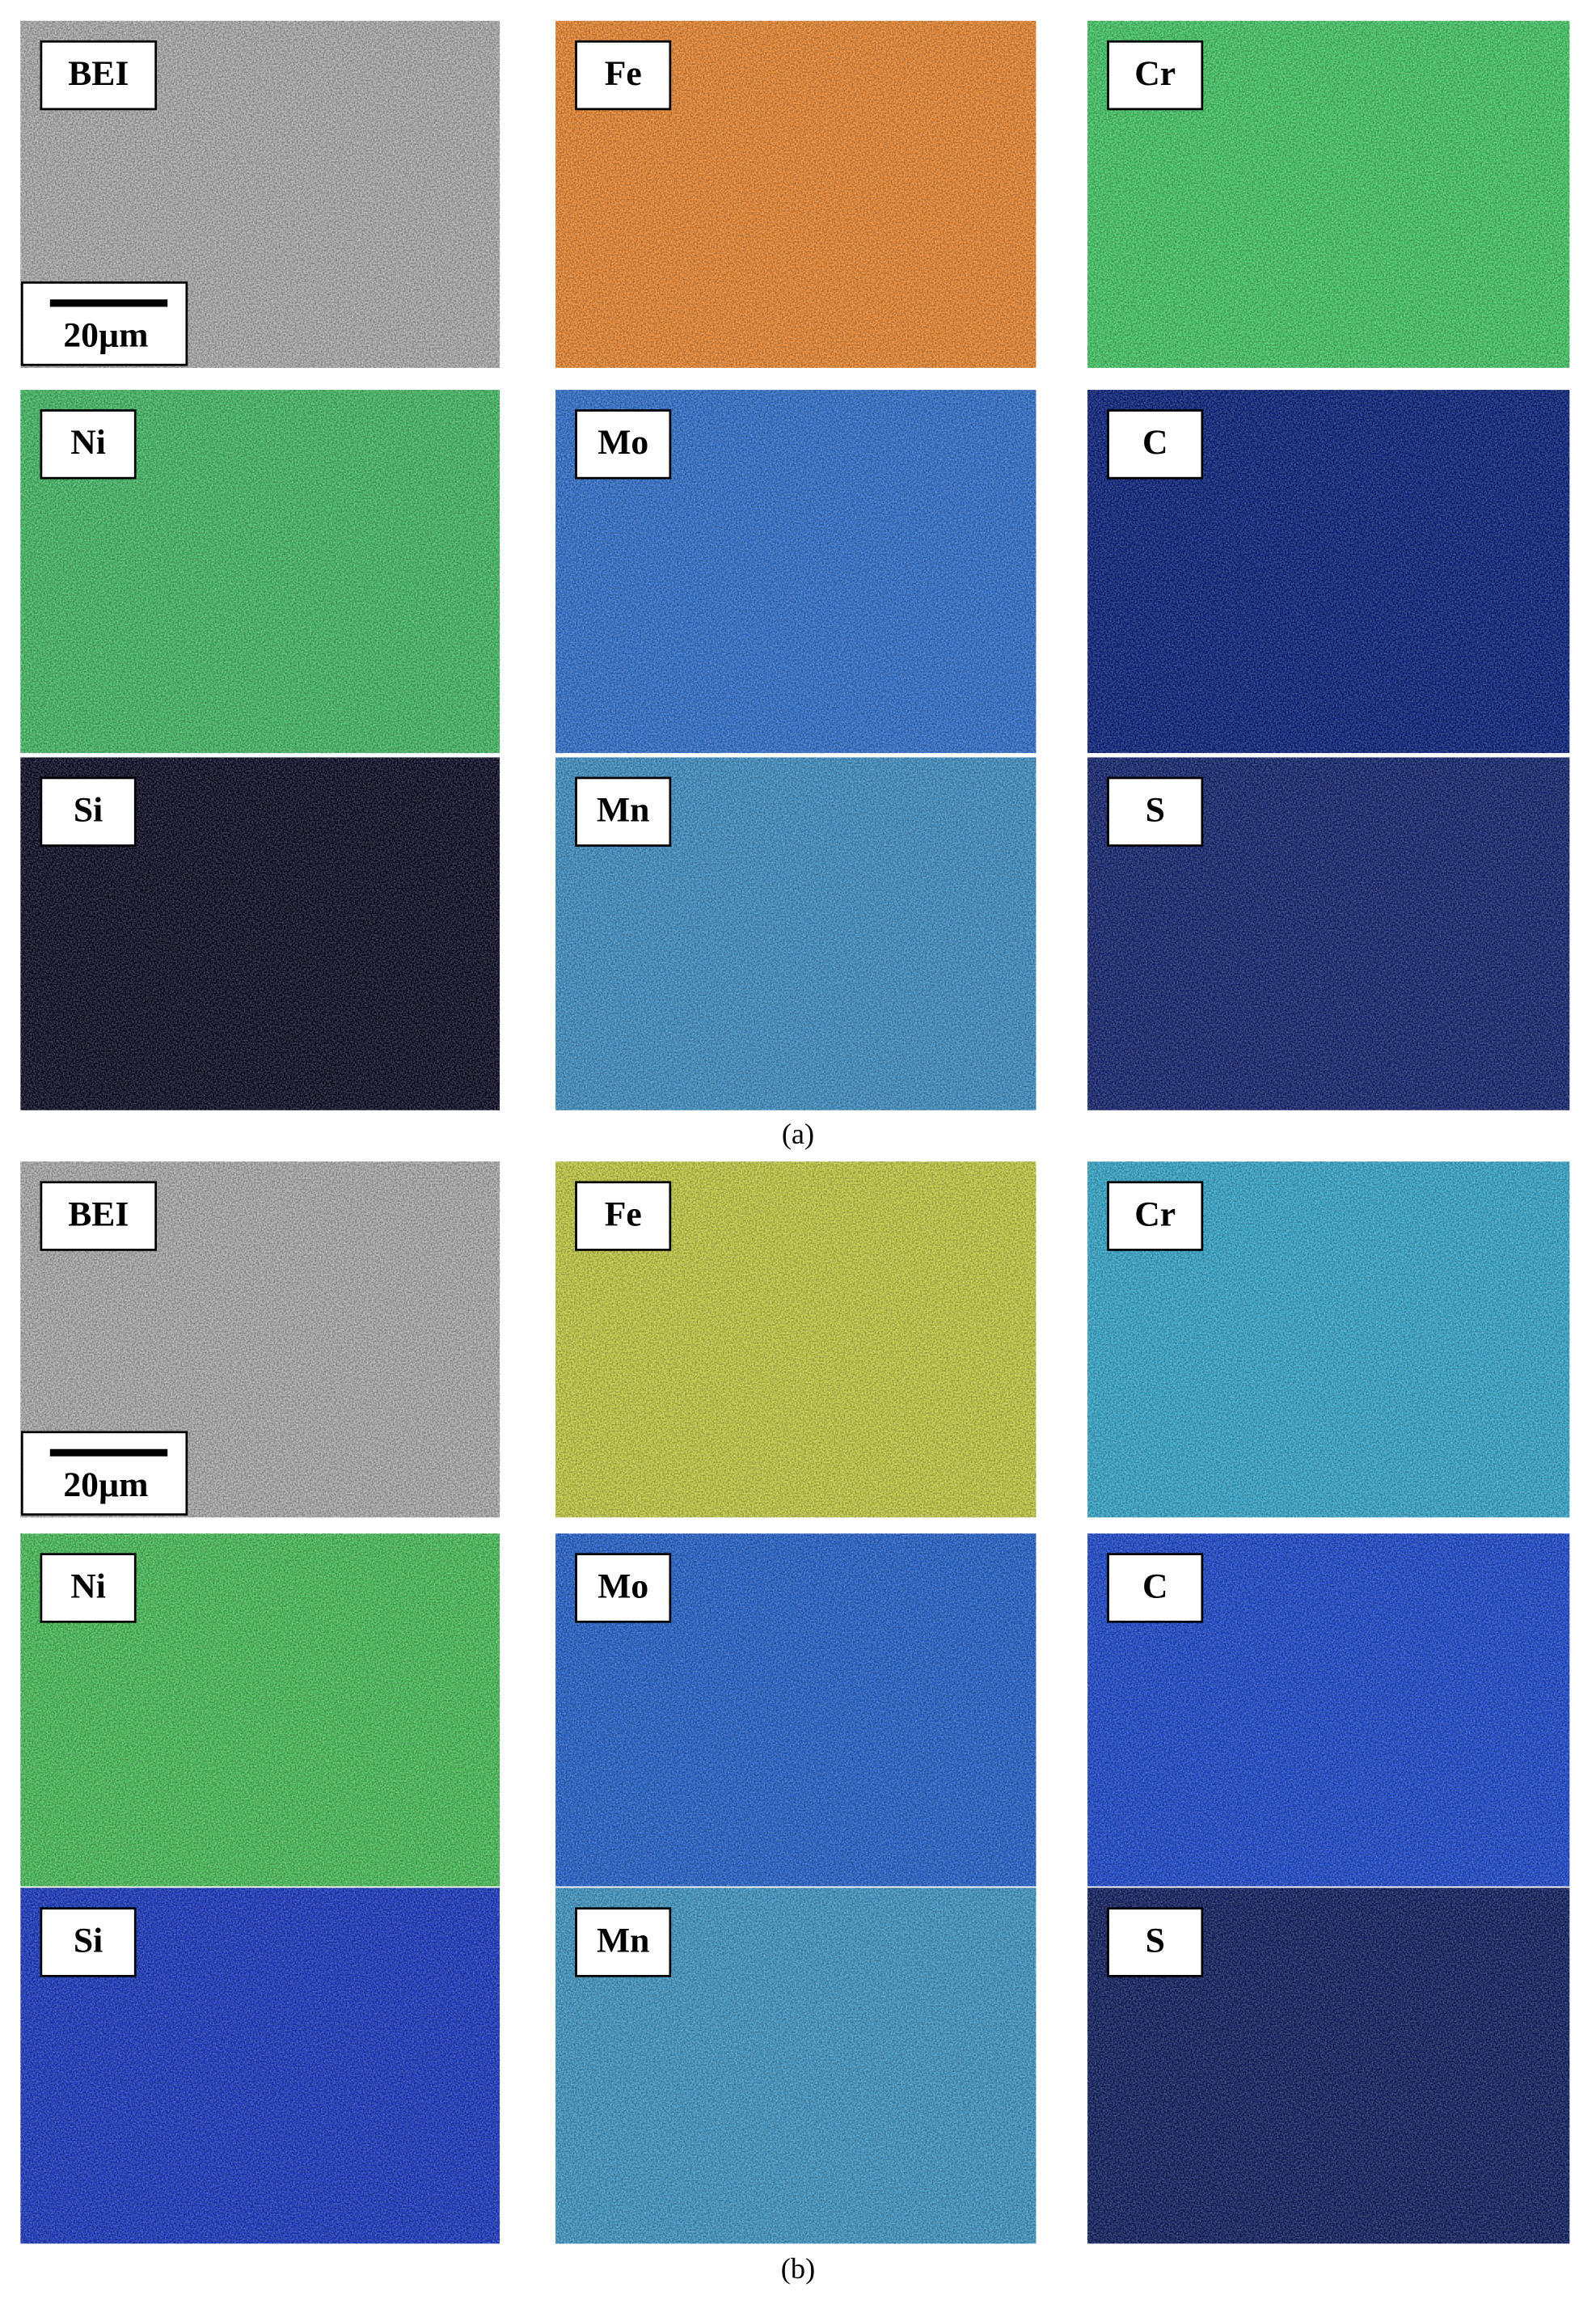 The height and width of the screenshot is (2313, 1596). Describe the element at coordinates (798, 2269) in the screenshot. I see `panel-caption: (b)` at that location.